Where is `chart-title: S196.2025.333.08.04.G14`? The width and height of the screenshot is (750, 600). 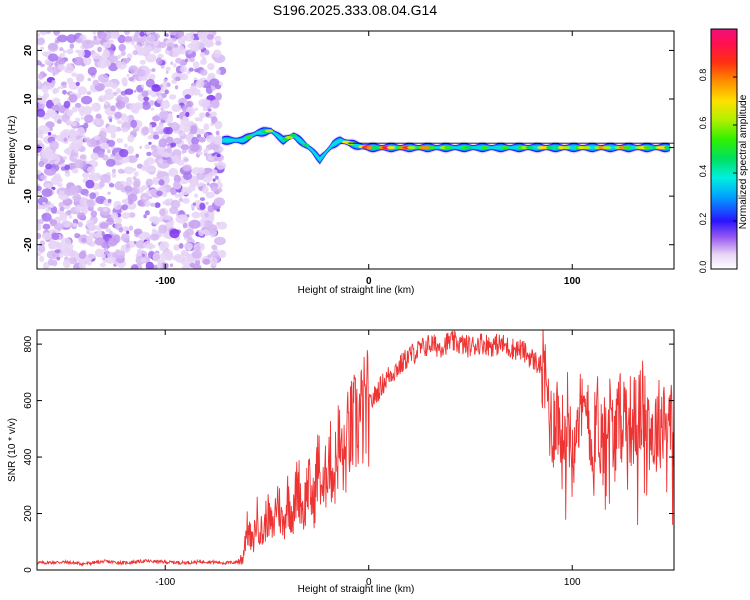
chart-title: S196.2025.333.08.04.G14 is located at coordinates (355, 10).